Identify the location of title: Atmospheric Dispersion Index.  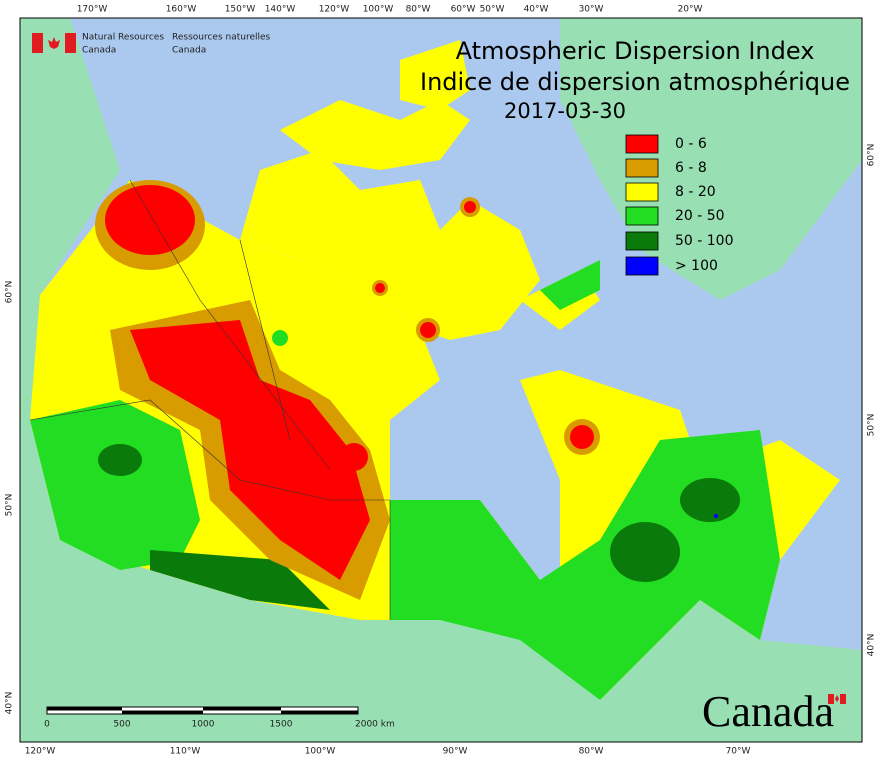
(635, 51).